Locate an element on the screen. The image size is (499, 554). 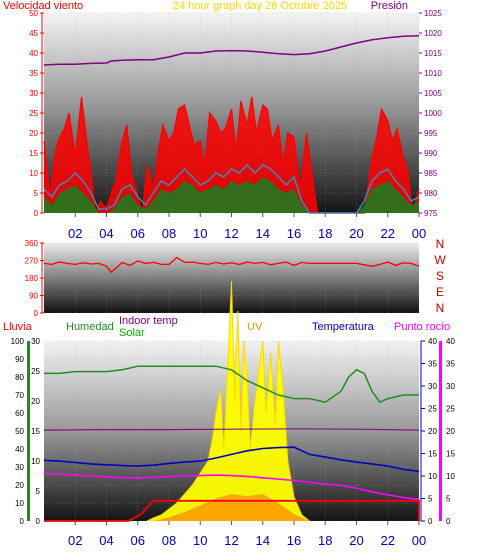
legend-rain: Lluvia is located at coordinates (18, 327).